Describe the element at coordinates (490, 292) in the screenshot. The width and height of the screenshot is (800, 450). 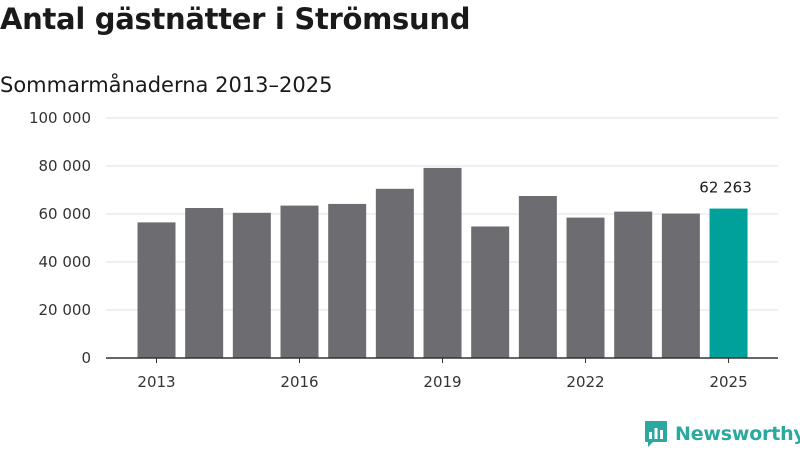
I see `bar-2020` at that location.